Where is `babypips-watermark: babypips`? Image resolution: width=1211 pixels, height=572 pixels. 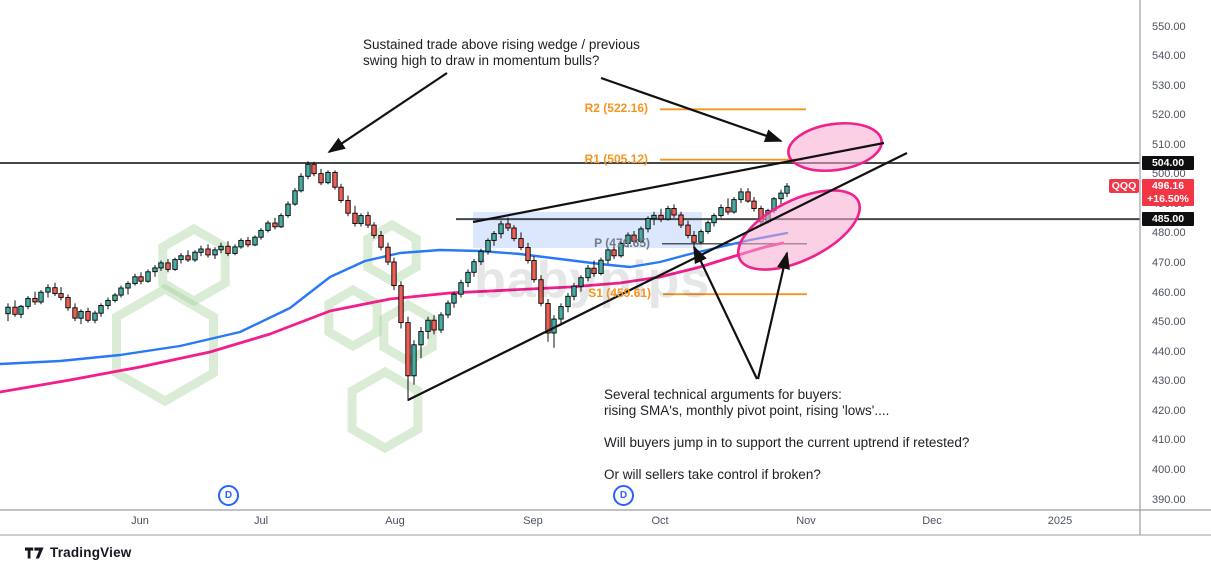 babypips-watermark: babypips is located at coordinates (592, 280).